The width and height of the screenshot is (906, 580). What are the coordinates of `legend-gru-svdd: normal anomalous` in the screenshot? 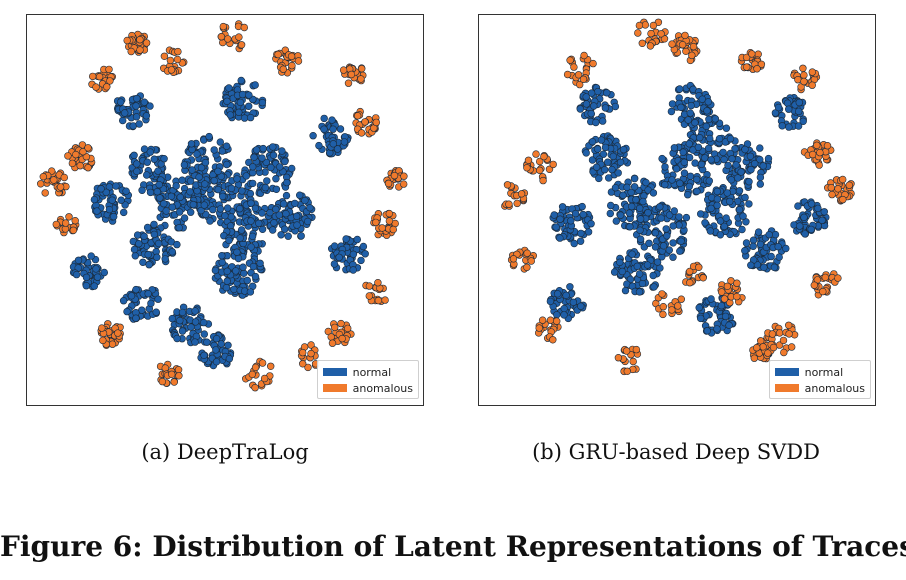 It's located at (819, 379).